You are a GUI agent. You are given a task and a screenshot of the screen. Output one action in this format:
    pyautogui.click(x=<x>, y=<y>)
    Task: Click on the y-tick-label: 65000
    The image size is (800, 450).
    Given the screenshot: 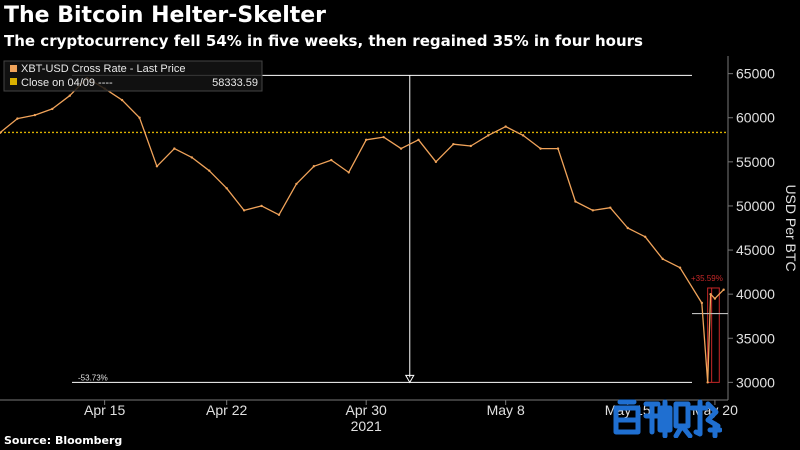 What is the action you would take?
    pyautogui.click(x=755, y=74)
    